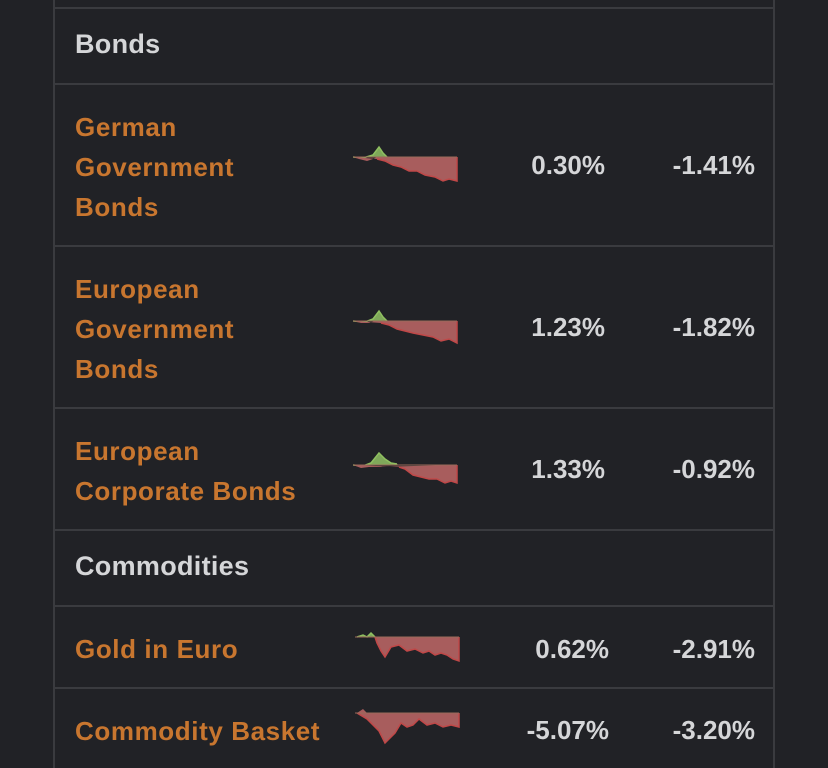 The height and width of the screenshot is (768, 828). I want to click on section-header-commodities: Commodities, so click(414, 569).